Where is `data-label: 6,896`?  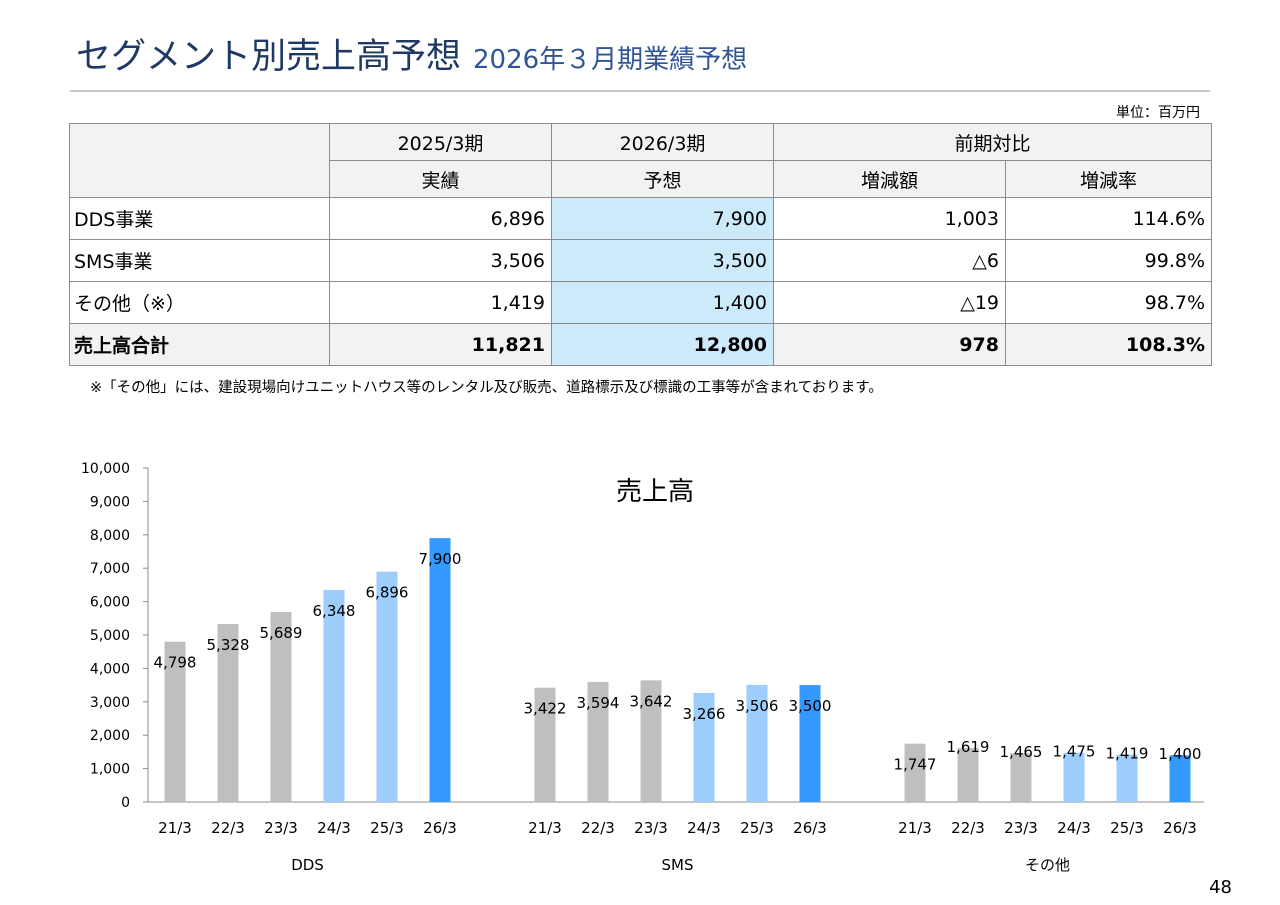 data-label: 6,896 is located at coordinates (387, 593).